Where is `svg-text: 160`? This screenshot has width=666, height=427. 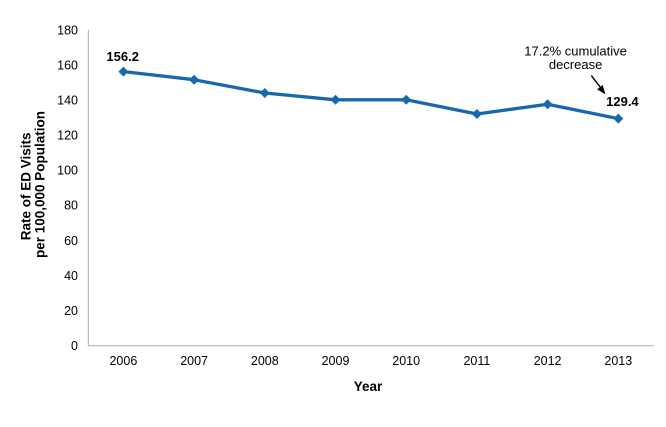
svg-text: 160 is located at coordinates (67, 65).